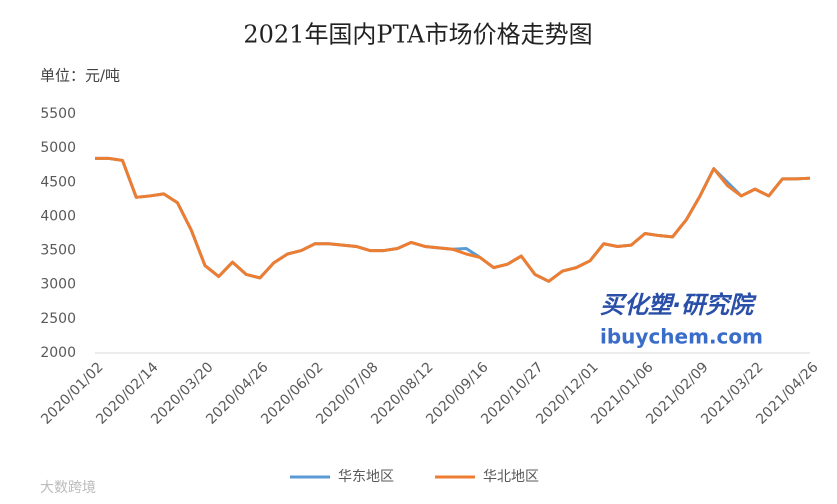  What do you see at coordinates (511, 477) in the screenshot?
I see `legend-label: 华北地区` at bounding box center [511, 477].